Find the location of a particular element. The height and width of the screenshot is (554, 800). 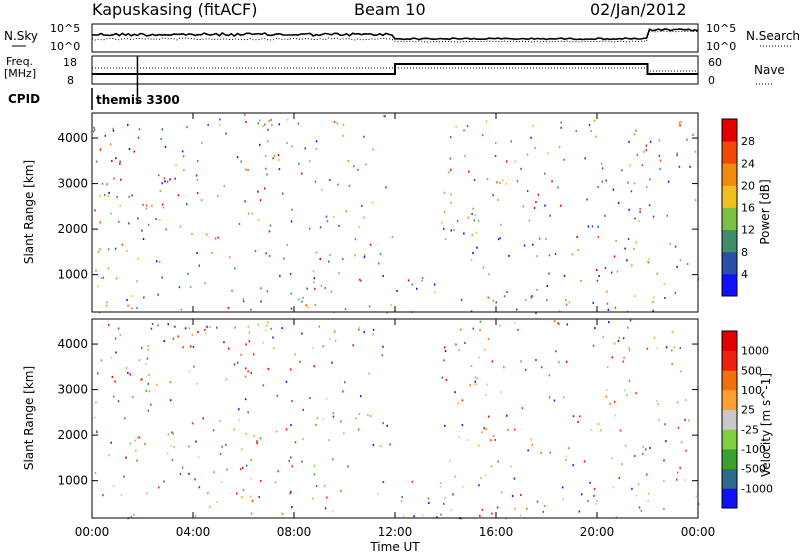

power-ylabel: Slant Range [km] is located at coordinates (29, 212).